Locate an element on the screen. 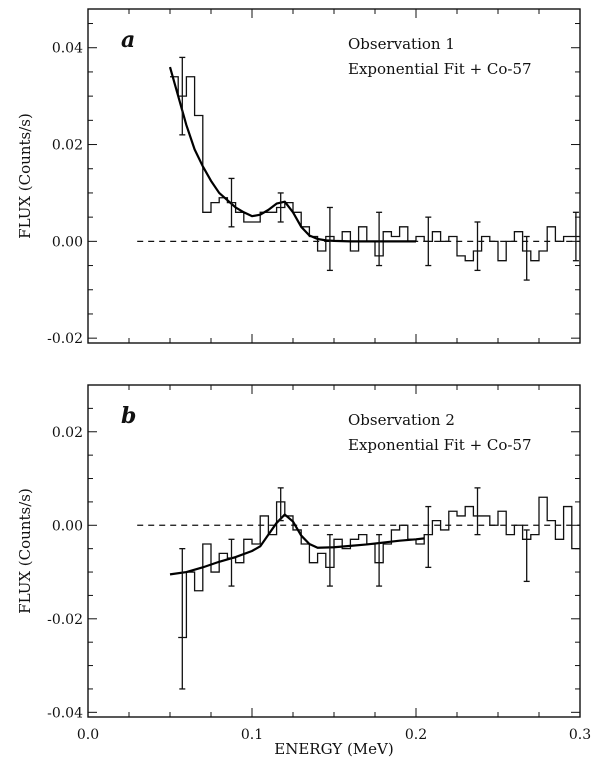 This screenshot has height=763, width=599. panel-letter: a is located at coordinates (128, 40).